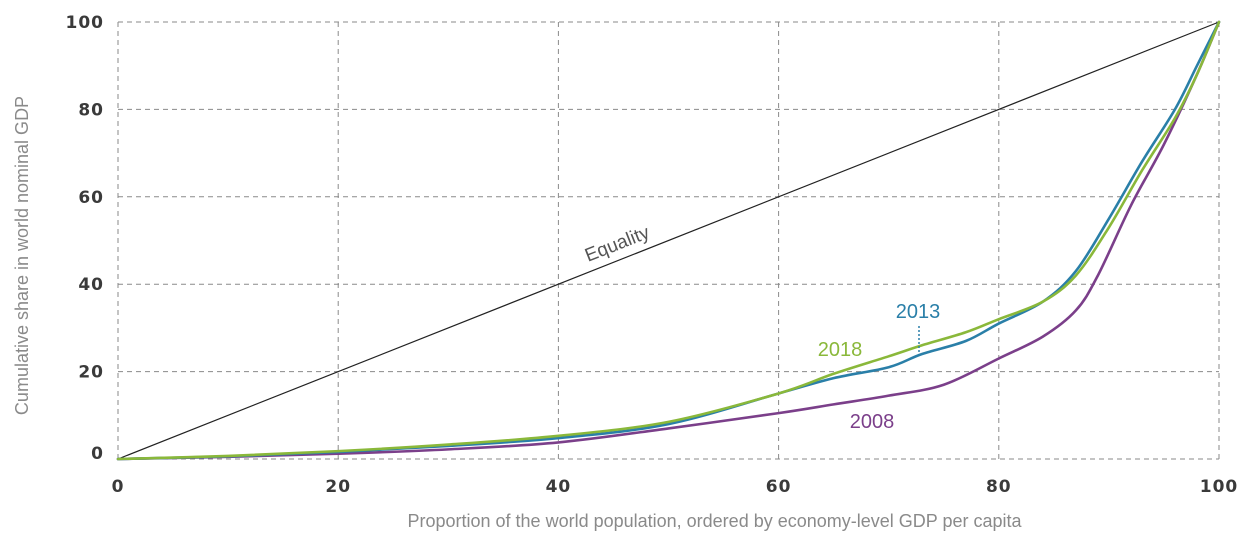  What do you see at coordinates (338, 487) in the screenshot?
I see `x-tick-label: 20` at bounding box center [338, 487].